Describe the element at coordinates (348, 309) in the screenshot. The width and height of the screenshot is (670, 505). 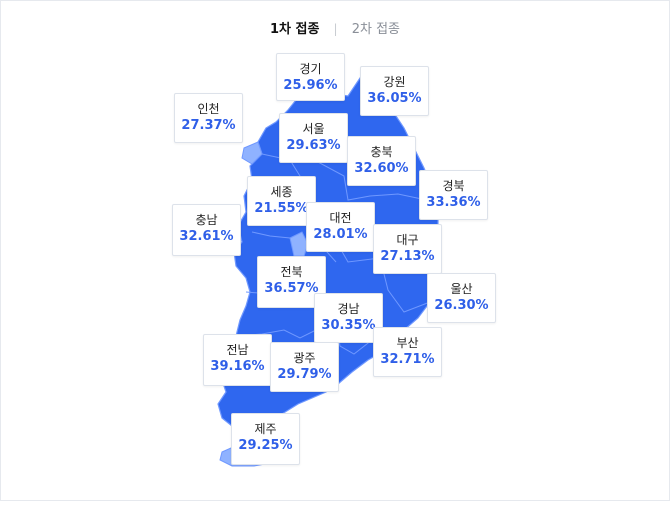
I see `region-name: 경남` at that location.